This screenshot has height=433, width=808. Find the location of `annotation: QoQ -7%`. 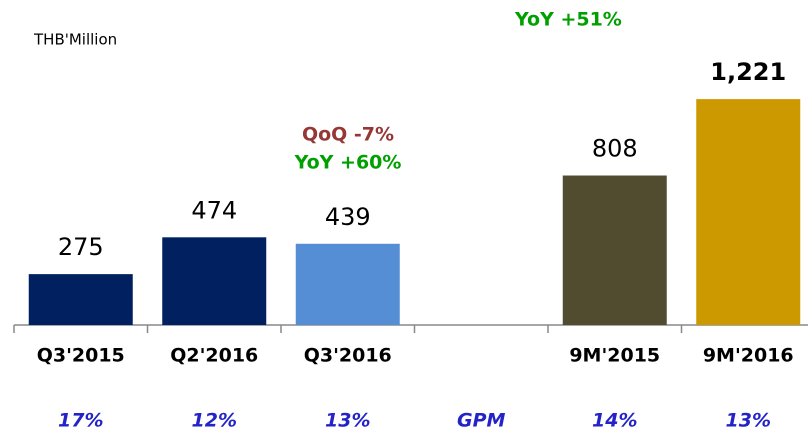

annotation: QoQ -7% is located at coordinates (348, 135).